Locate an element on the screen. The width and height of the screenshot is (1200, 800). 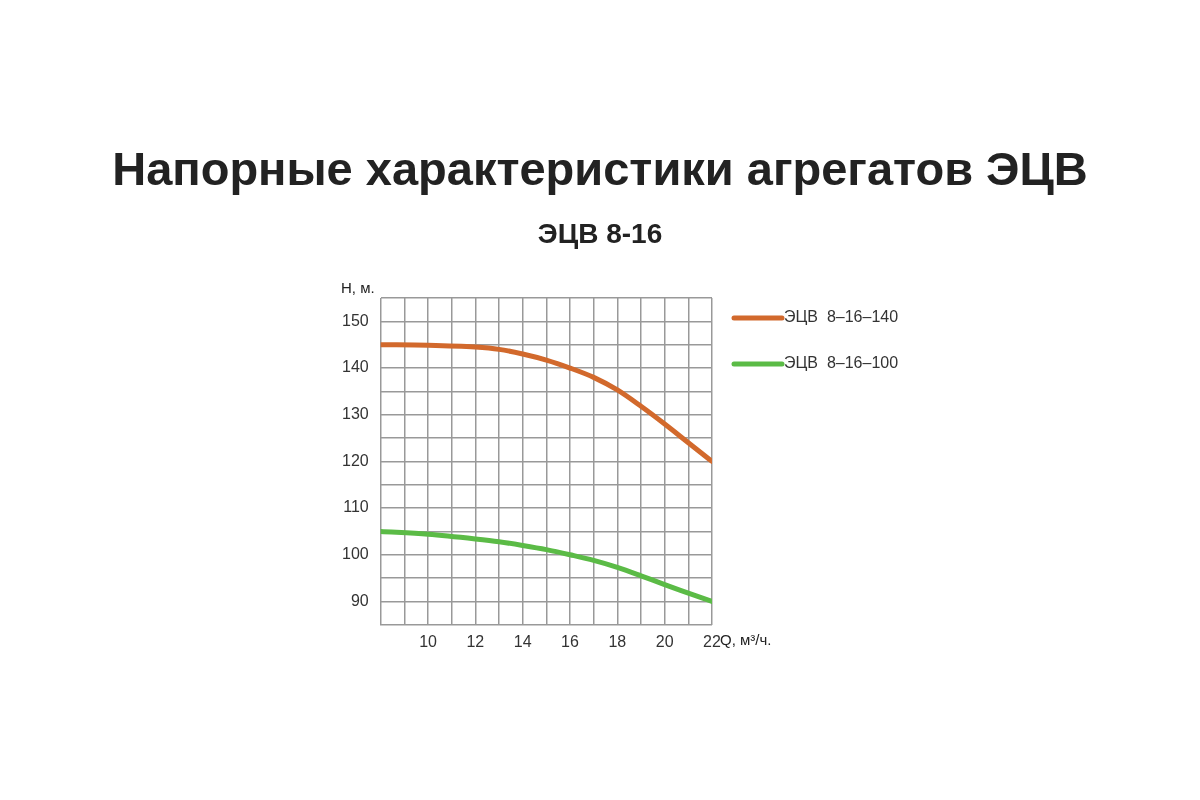
x-tick-label: 22 is located at coordinates (712, 641).